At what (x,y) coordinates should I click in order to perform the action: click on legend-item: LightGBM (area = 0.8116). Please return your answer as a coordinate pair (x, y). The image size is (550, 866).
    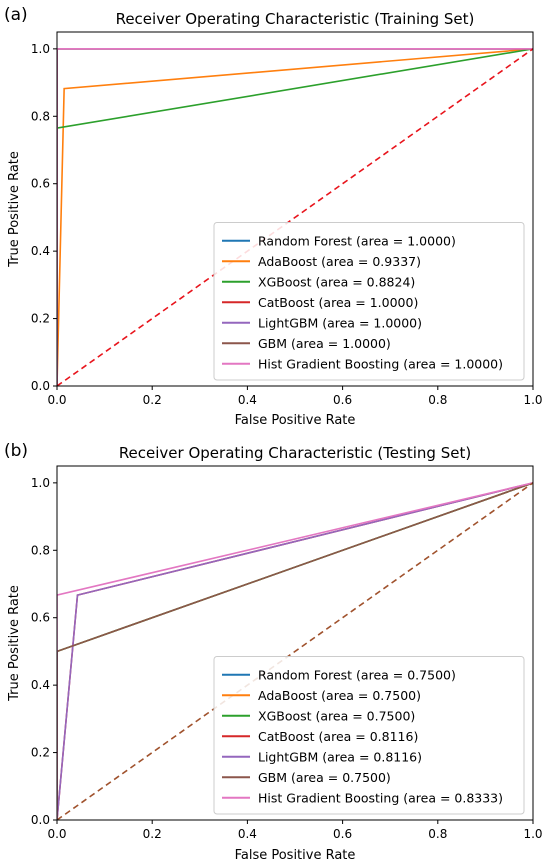
    Looking at the image, I should click on (322, 756).